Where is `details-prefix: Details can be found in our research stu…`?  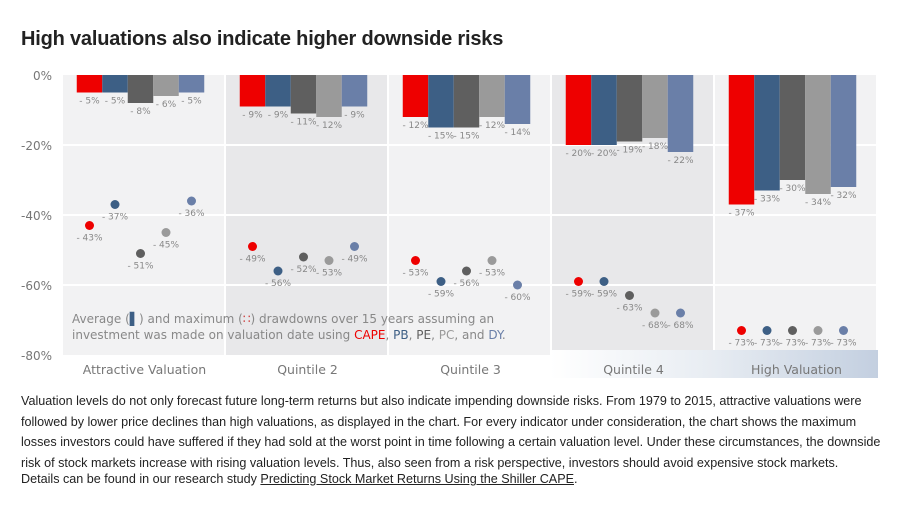
details-prefix: Details can be found in our research stu… is located at coordinates (141, 479).